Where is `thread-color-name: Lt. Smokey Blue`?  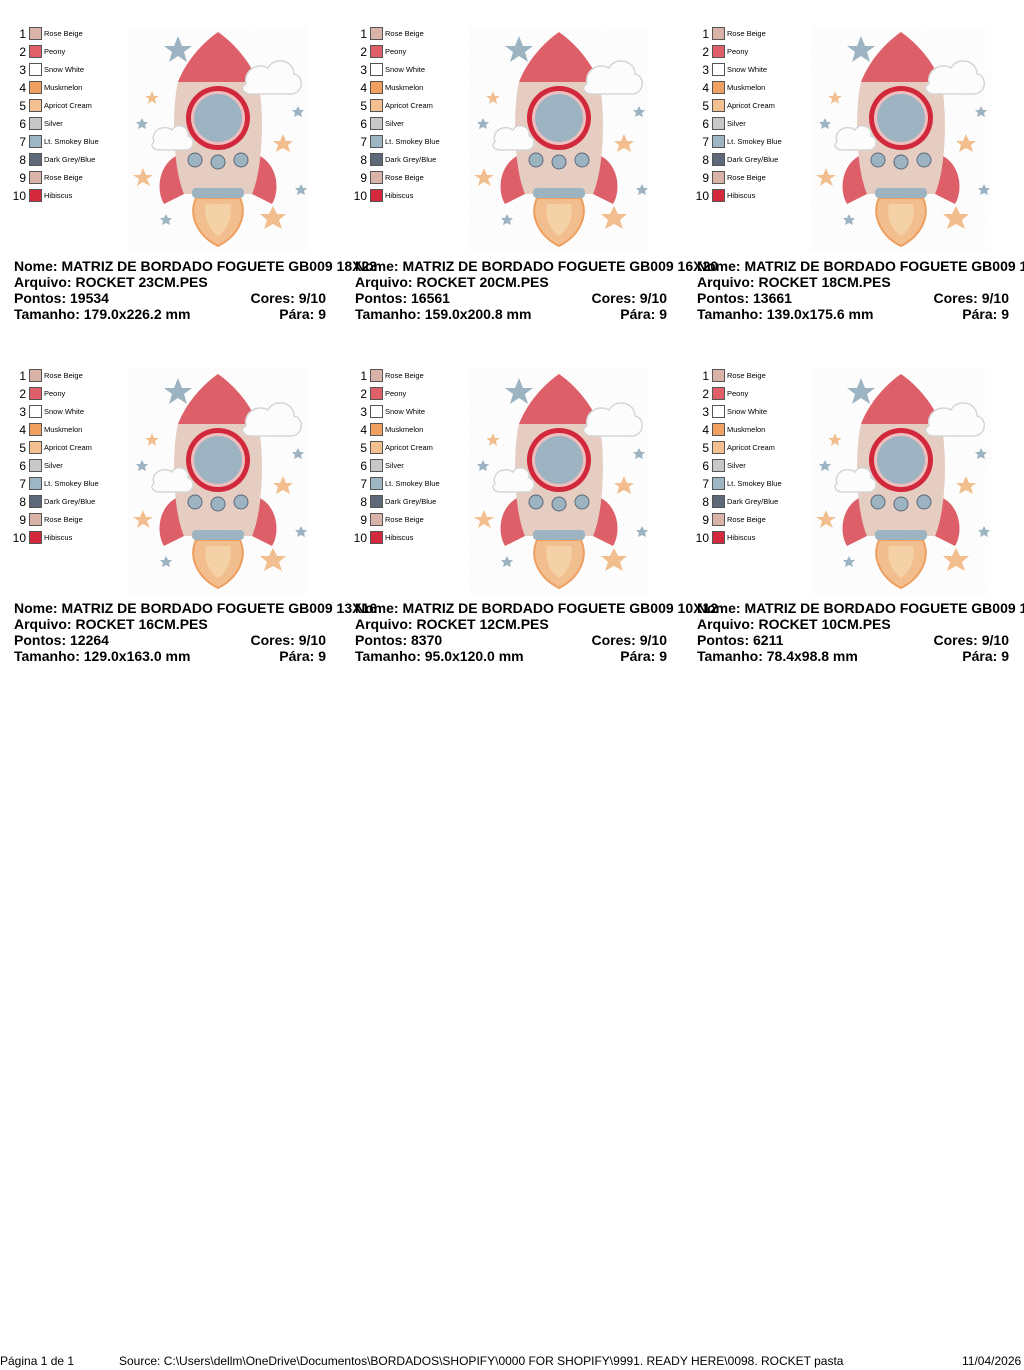 thread-color-name: Lt. Smokey Blue is located at coordinates (754, 483).